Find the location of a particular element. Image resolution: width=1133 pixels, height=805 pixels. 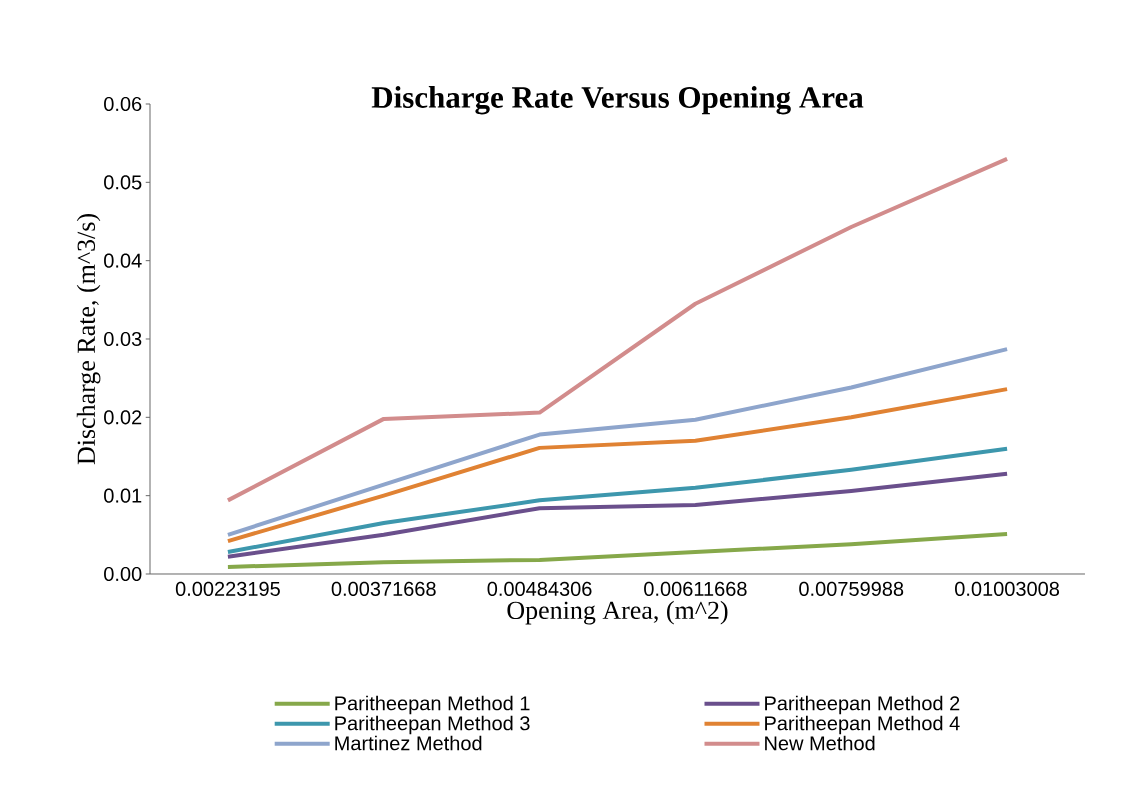

legend-label: Paritheepan Method 3 is located at coordinates (432, 725).